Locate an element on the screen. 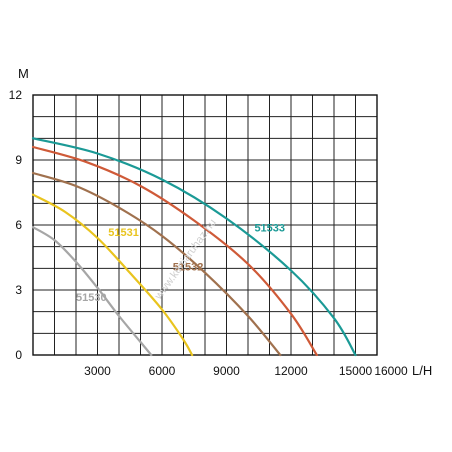 This screenshot has width=452, height=452. y-tick-label: 6 is located at coordinates (18, 225).